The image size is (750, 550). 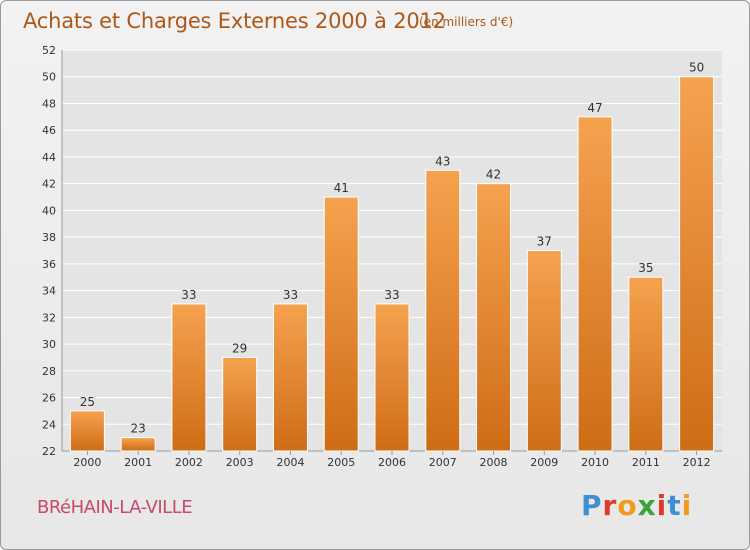 I want to click on y-tick-label: 30, so click(x=49, y=344).